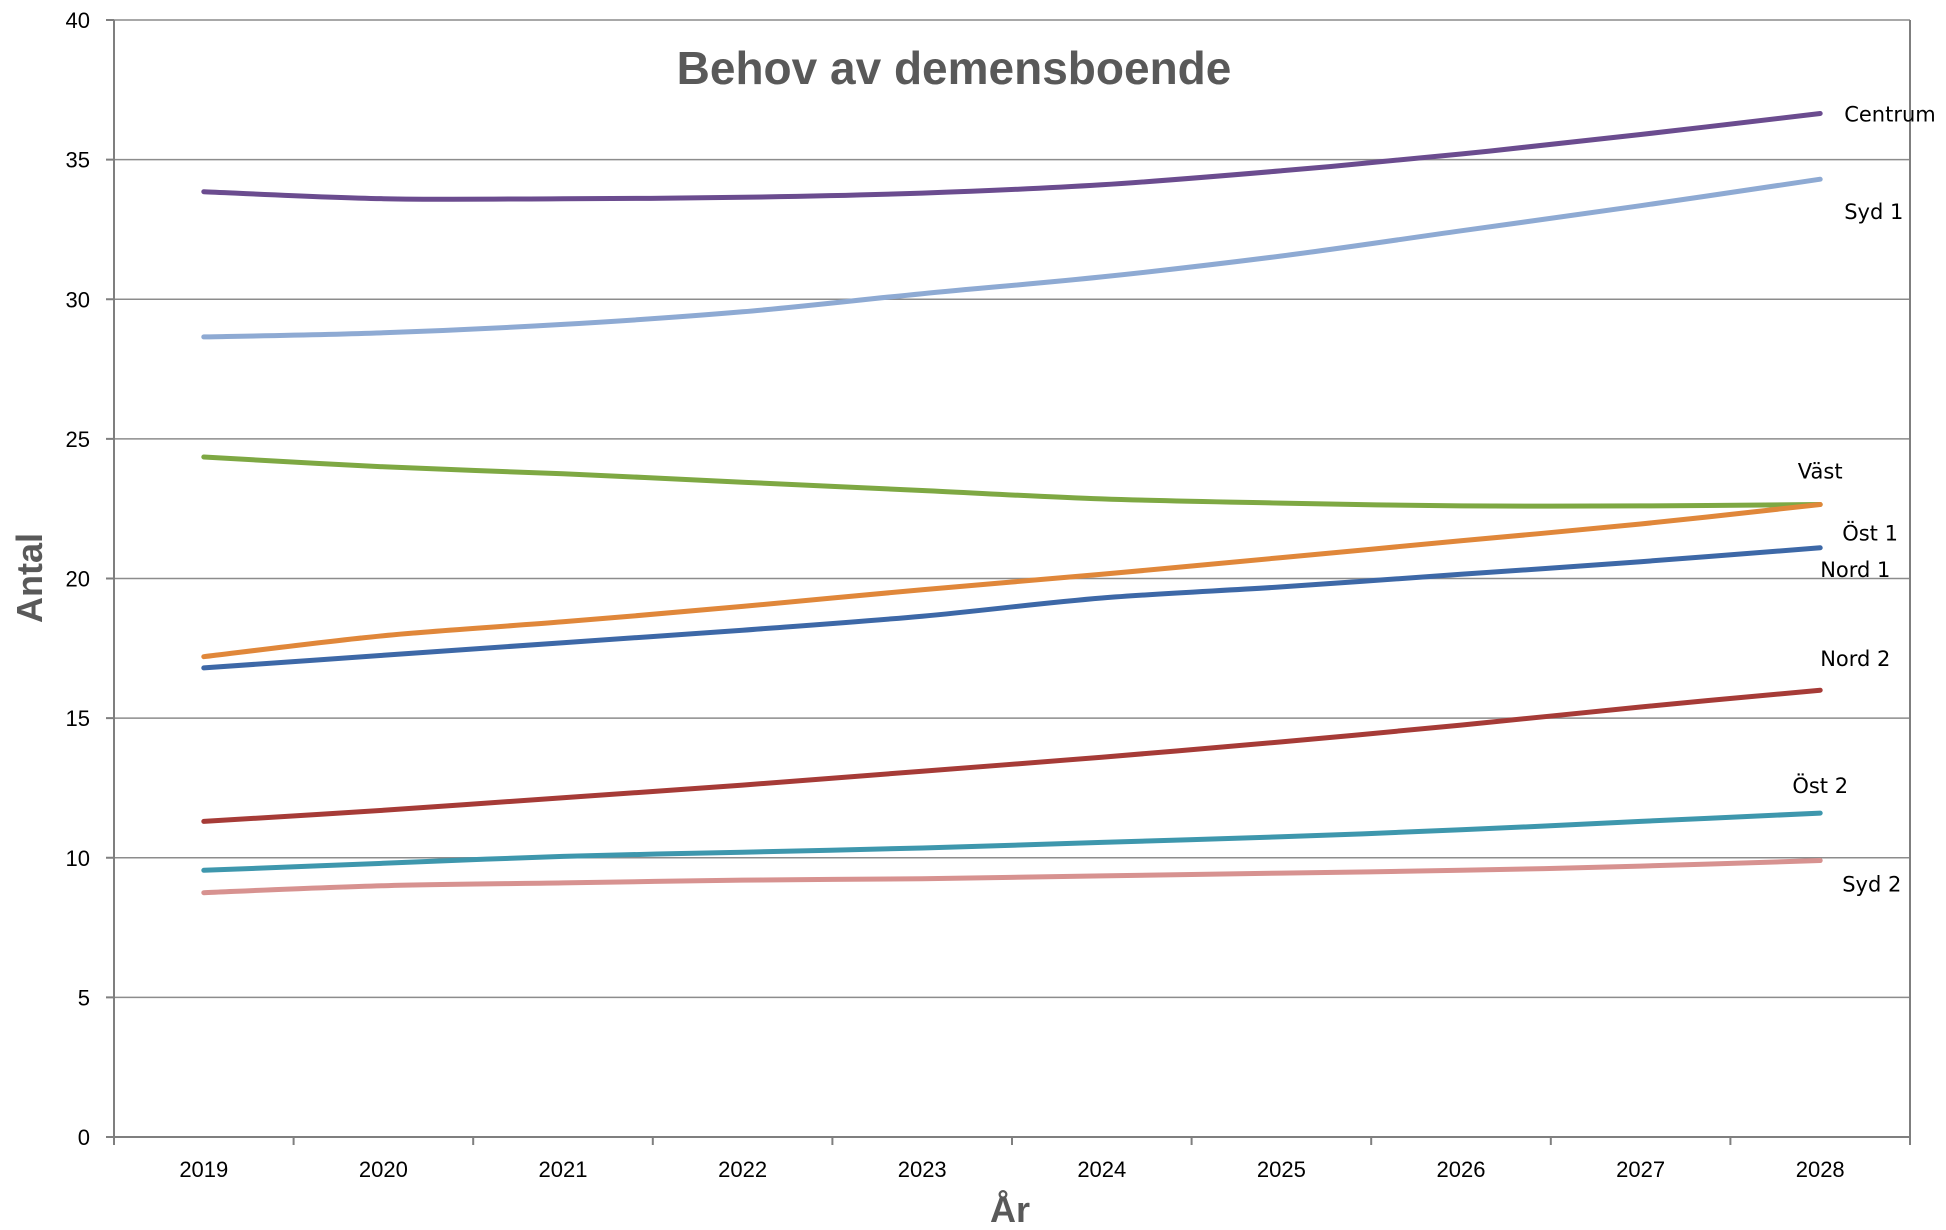 The image size is (1946, 1230). Describe the element at coordinates (78, 439) in the screenshot. I see `y-tick-label: 25` at that location.